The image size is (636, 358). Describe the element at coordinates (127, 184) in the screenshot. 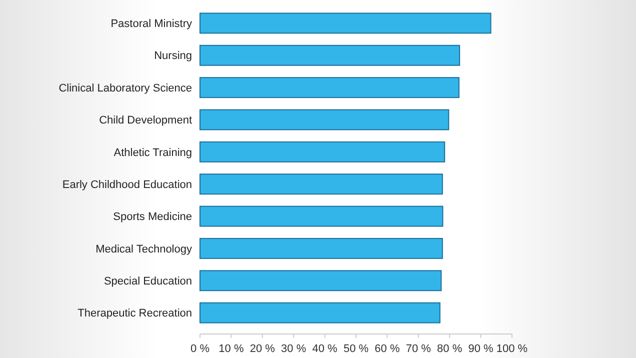

I see `y-tick-label: Early Childhood Education` at that location.